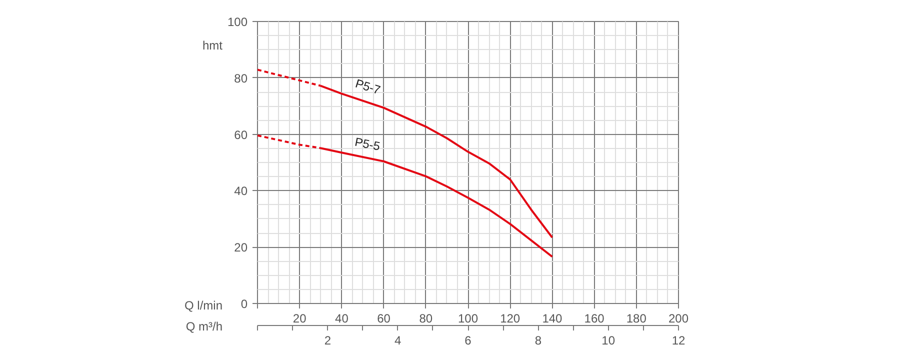 This screenshot has height=347, width=900. What do you see at coordinates (213, 45) in the screenshot?
I see `y-axis-title: hmt` at bounding box center [213, 45].